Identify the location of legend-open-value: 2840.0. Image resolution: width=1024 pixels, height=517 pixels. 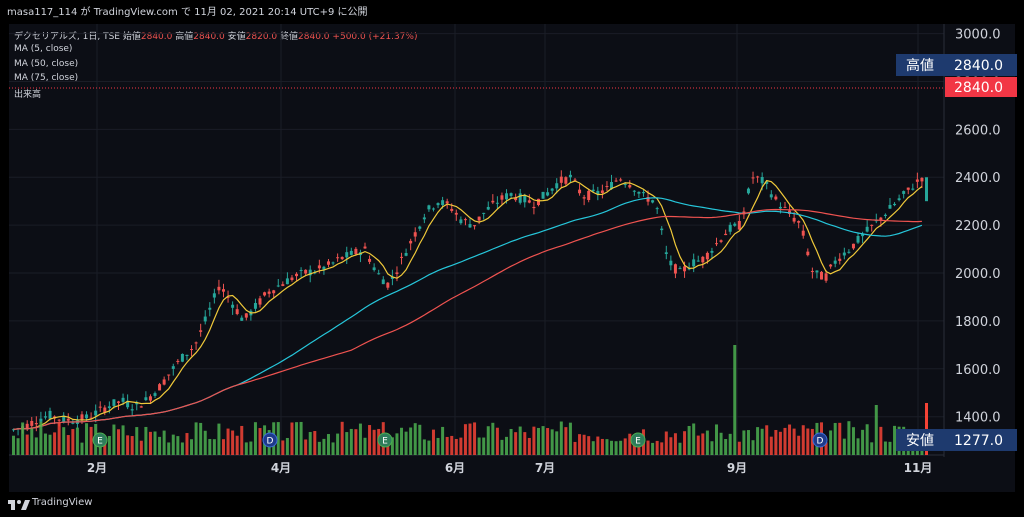
(156, 37).